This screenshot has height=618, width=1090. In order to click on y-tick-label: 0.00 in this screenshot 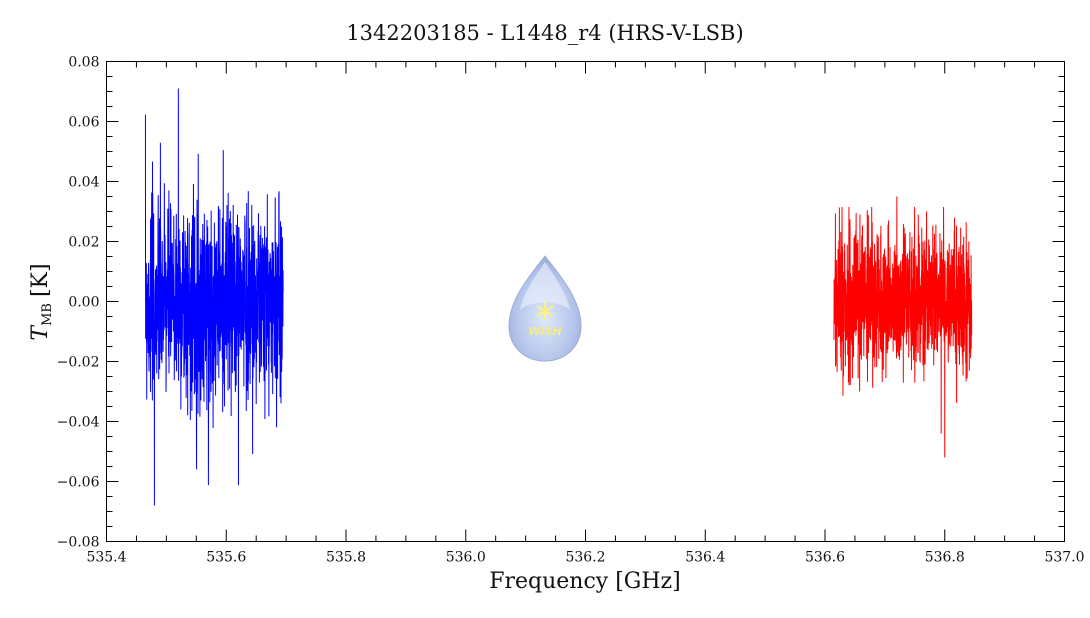, I will do `click(83, 303)`.